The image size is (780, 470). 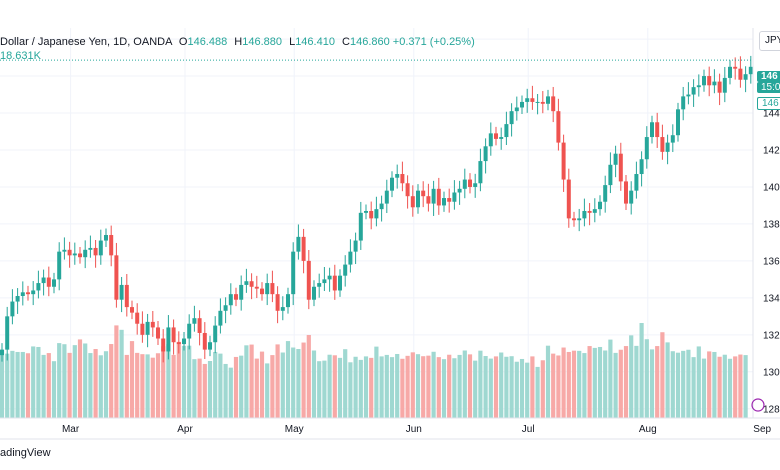 I want to click on open-value: 146.488, so click(x=207, y=42).